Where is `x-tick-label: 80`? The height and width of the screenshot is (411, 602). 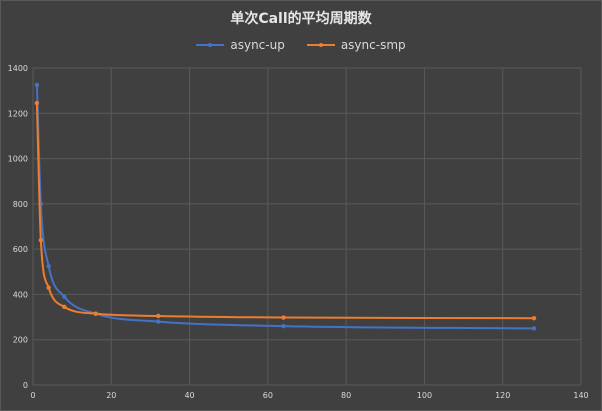 x-tick-label: 80 is located at coordinates (346, 395).